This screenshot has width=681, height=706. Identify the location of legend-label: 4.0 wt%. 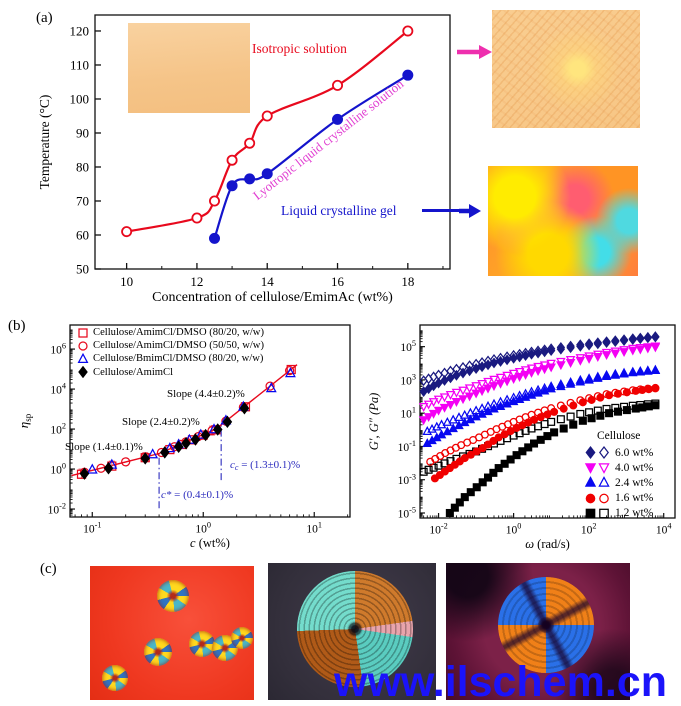
(634, 467).